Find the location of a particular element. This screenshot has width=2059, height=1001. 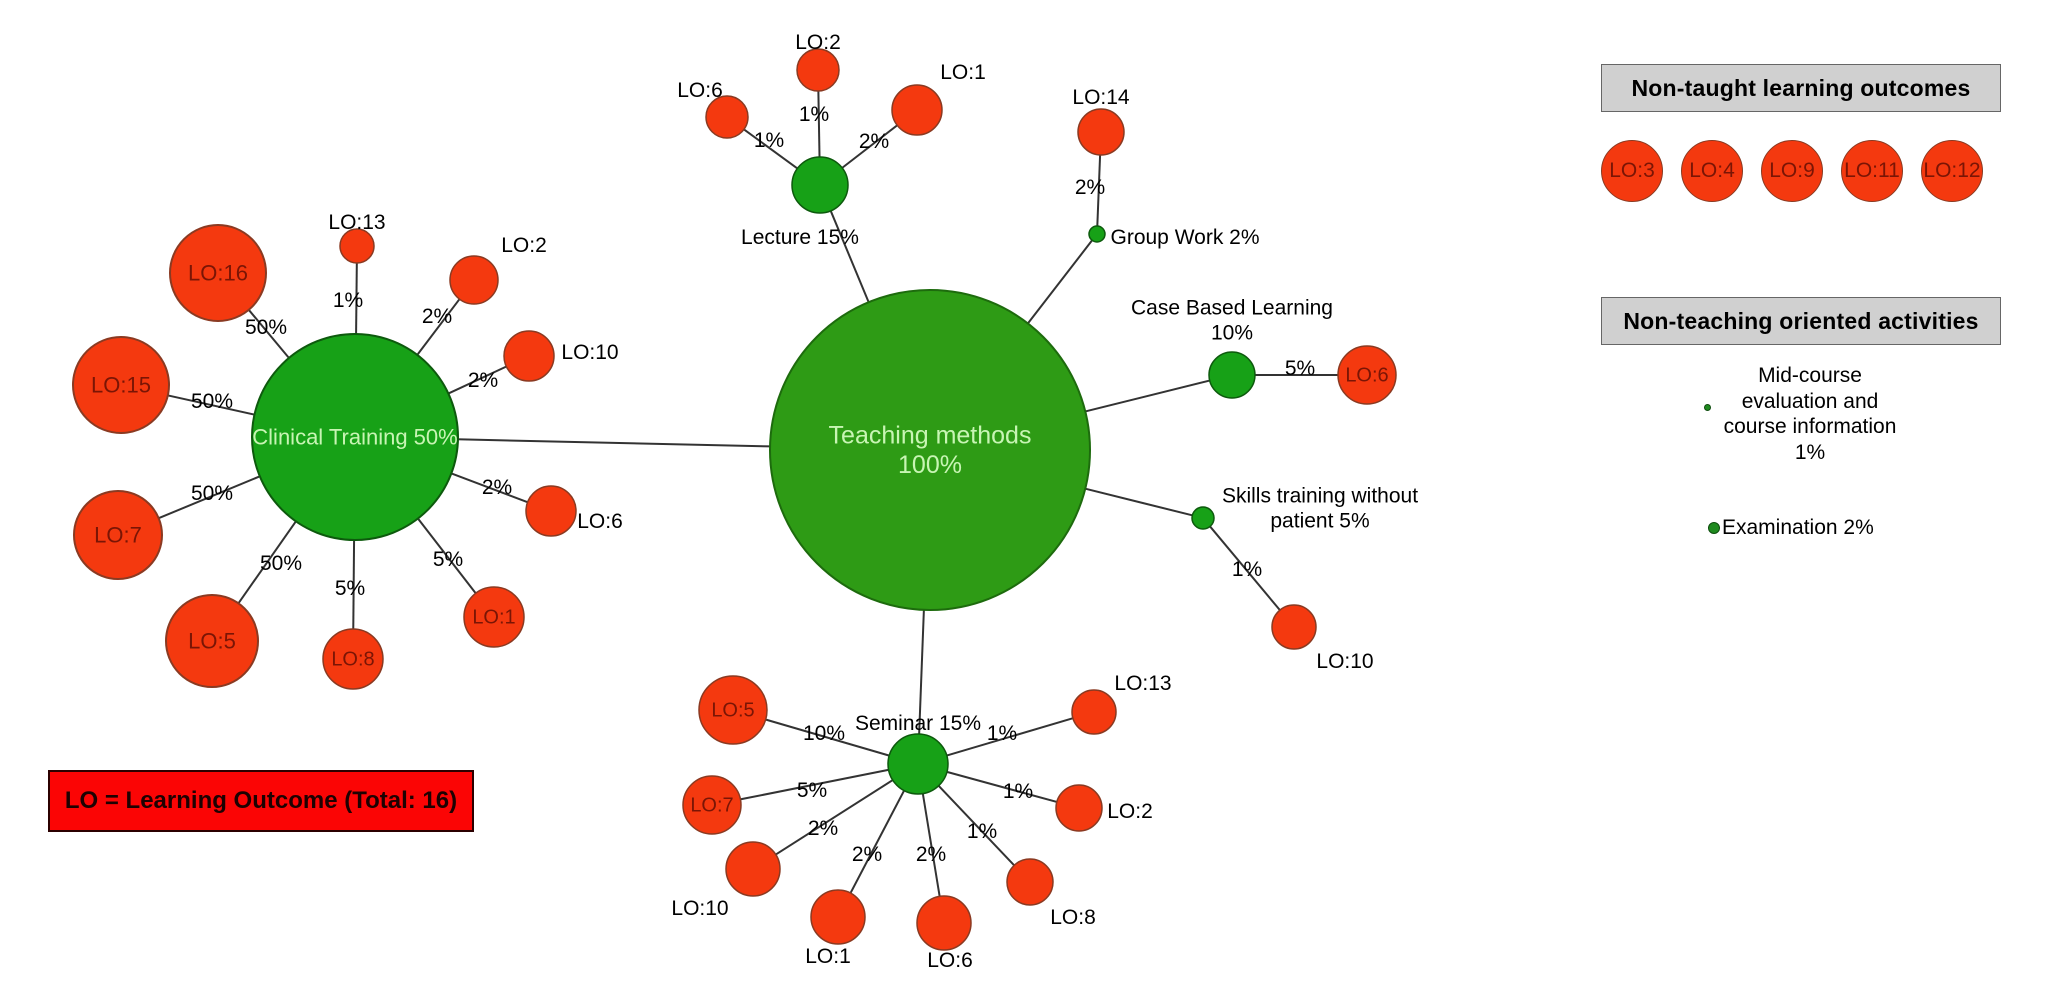

node-sem-lo8 is located at coordinates (1030, 882).